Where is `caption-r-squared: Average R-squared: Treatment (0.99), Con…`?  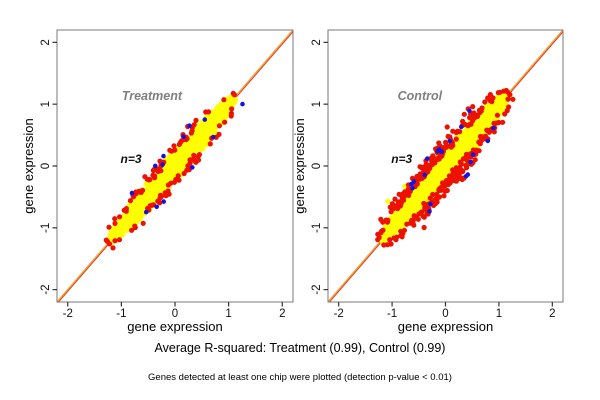
caption-r-squared: Average R-squared: Treatment (0.99), Con… is located at coordinates (300, 348).